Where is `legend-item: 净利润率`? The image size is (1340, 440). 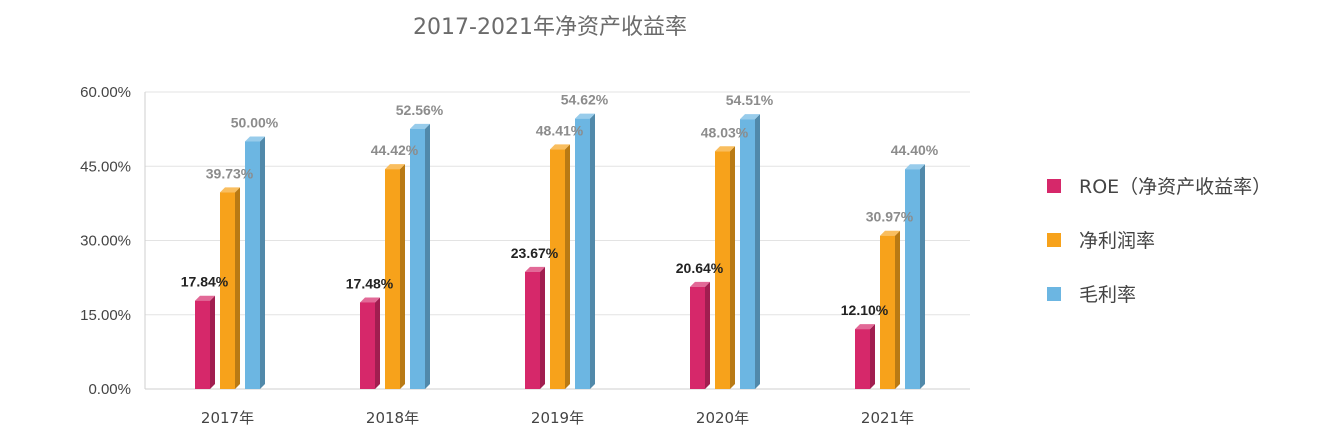
legend-item: 净利润率 is located at coordinates (1101, 241).